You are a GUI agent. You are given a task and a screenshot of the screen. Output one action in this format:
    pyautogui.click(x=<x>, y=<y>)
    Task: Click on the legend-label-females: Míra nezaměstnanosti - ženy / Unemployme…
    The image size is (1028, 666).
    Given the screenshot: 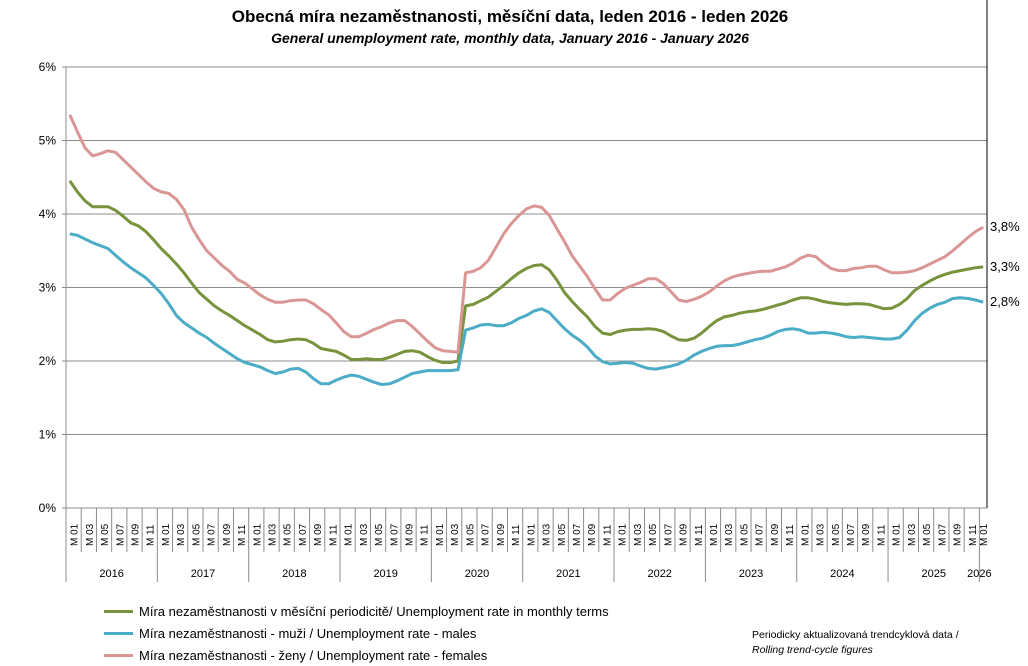 What is the action you would take?
    pyautogui.click(x=313, y=655)
    